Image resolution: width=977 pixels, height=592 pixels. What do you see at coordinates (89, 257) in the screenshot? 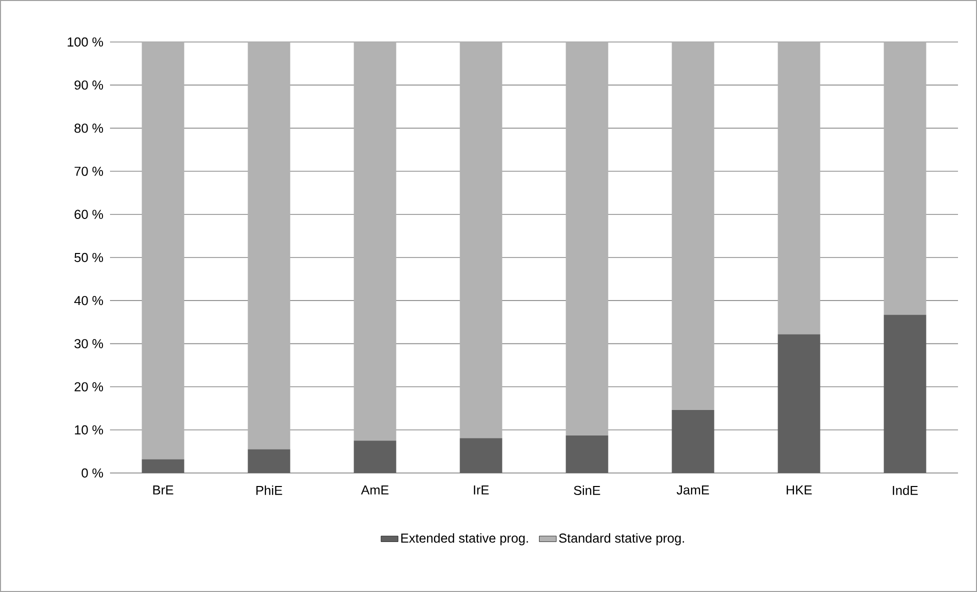
I see `y-tick-label: 50 %` at bounding box center [89, 257].